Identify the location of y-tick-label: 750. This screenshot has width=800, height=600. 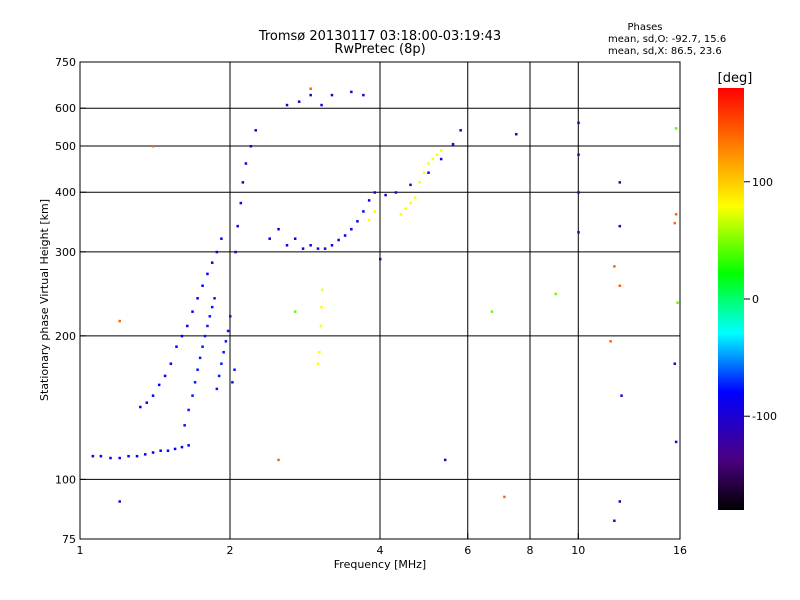
(65, 62).